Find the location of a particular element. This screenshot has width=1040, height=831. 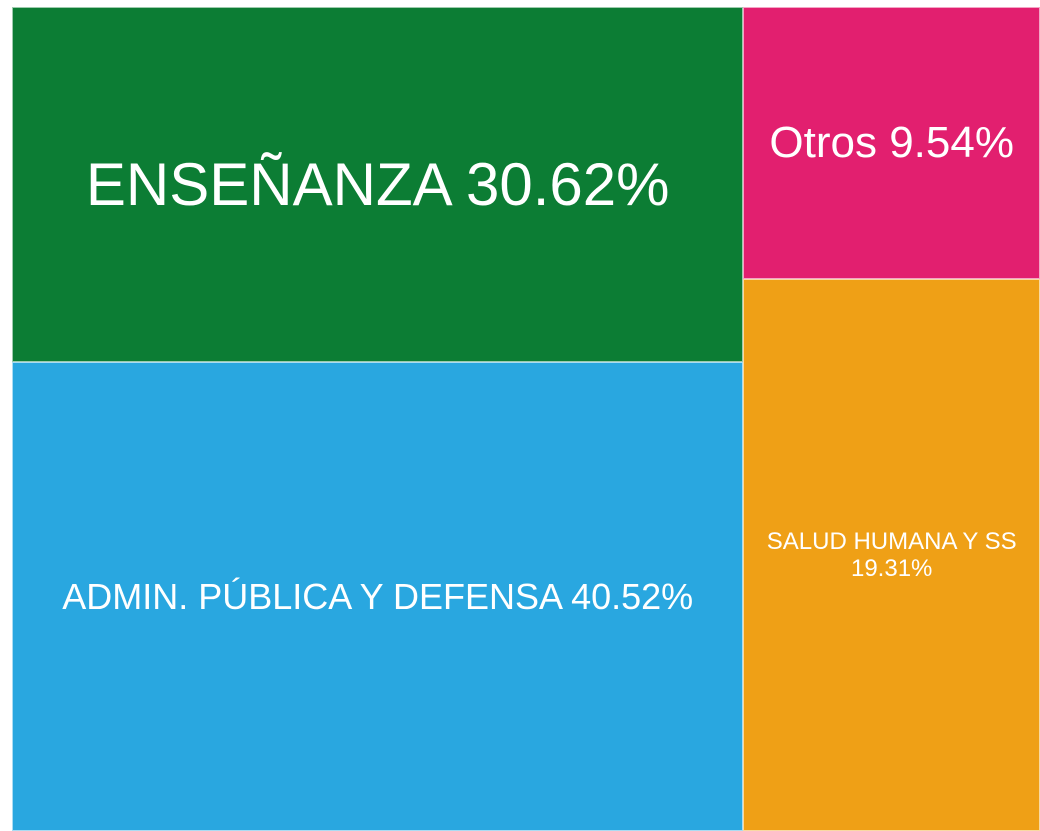

tile-label: Otros 9.54% is located at coordinates (891, 143).